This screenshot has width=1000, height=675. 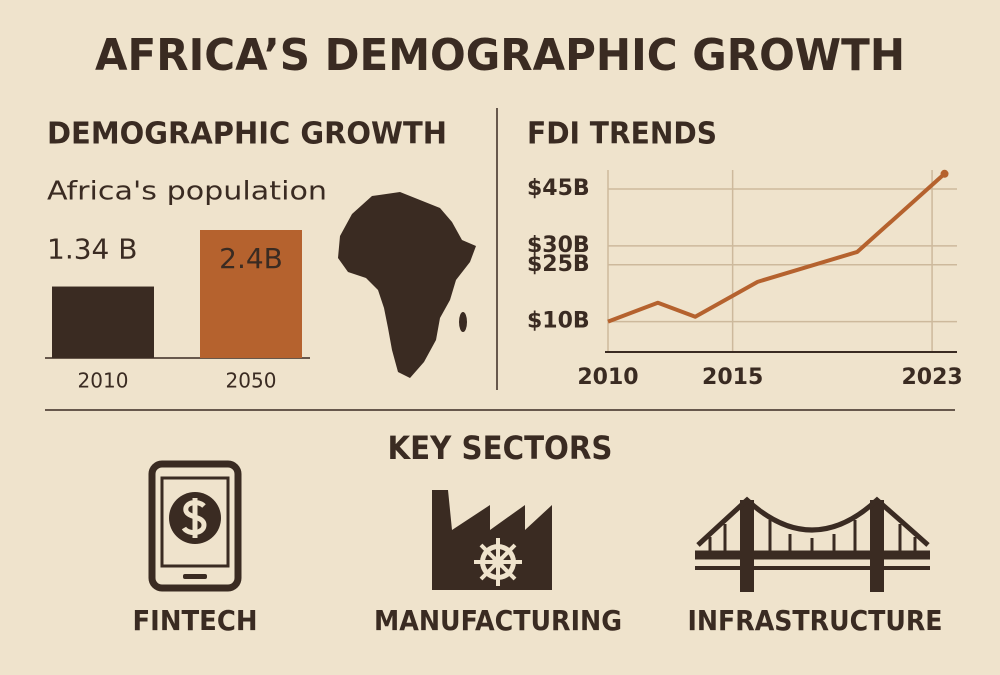 What do you see at coordinates (558, 264) in the screenshot?
I see `y-tick-label: $25B` at bounding box center [558, 264].